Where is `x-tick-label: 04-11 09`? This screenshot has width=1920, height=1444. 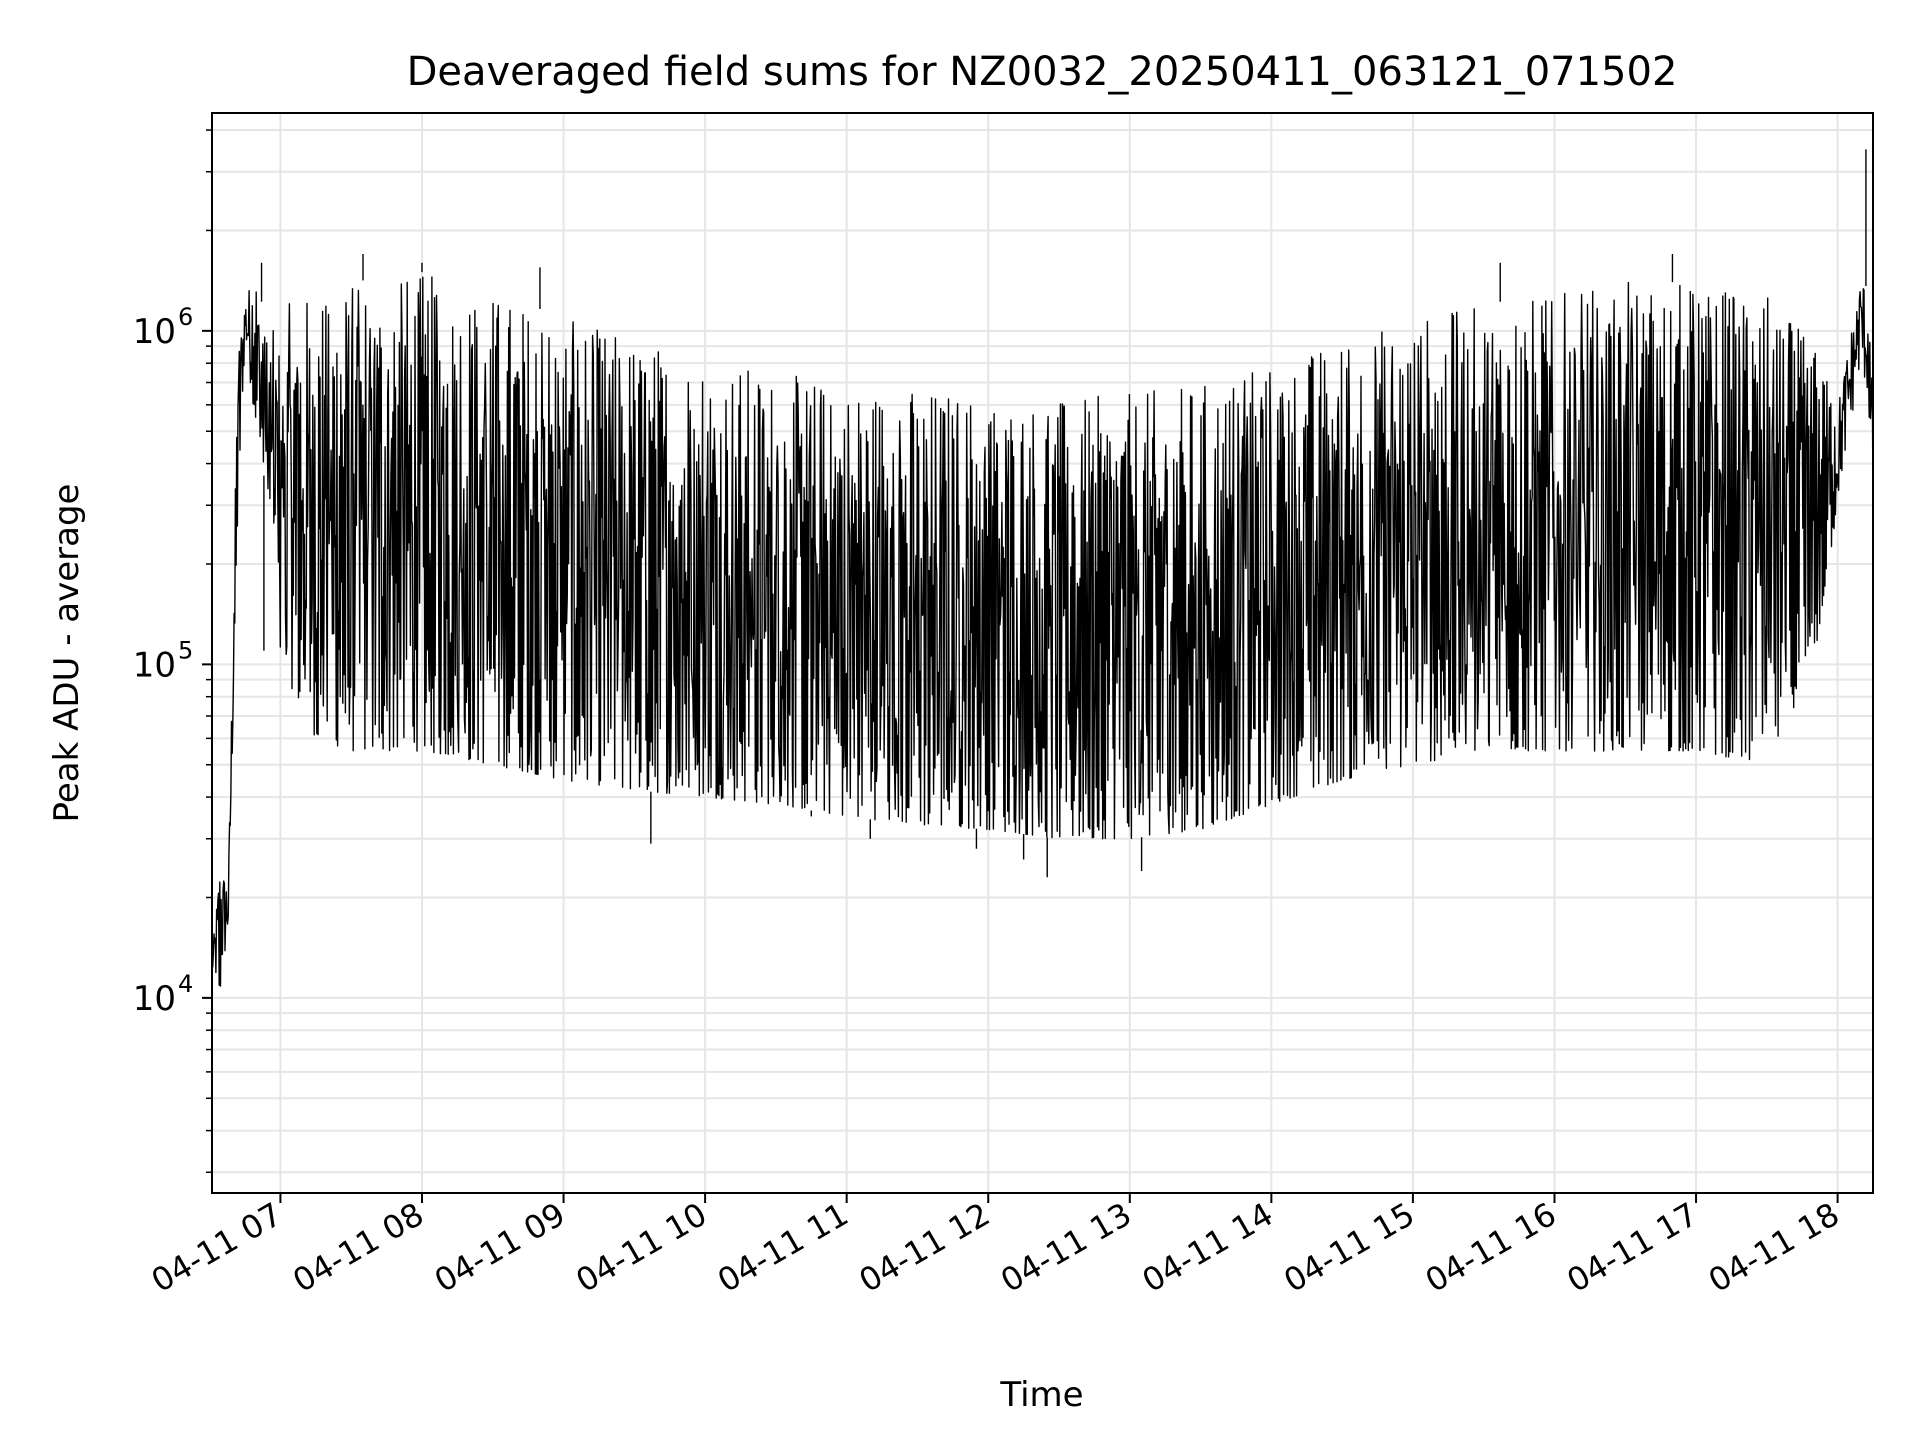 x-tick-label: 04-11 09 is located at coordinates (500, 1247).